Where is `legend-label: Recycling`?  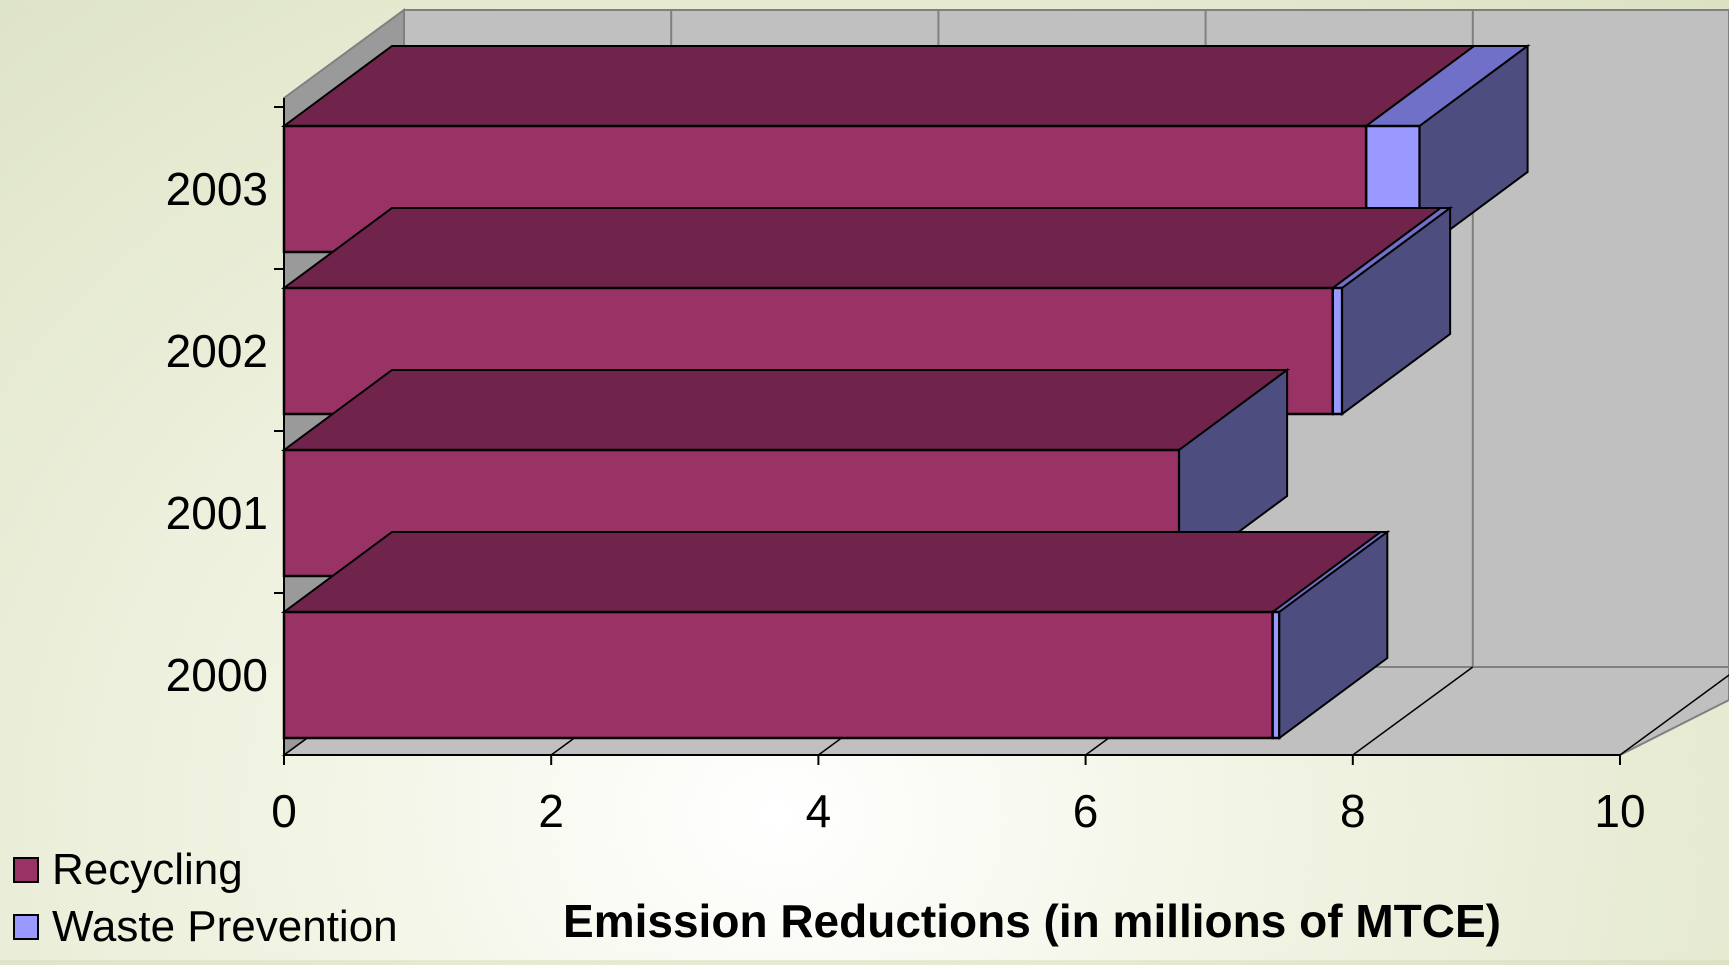 legend-label: Recycling is located at coordinates (147, 869).